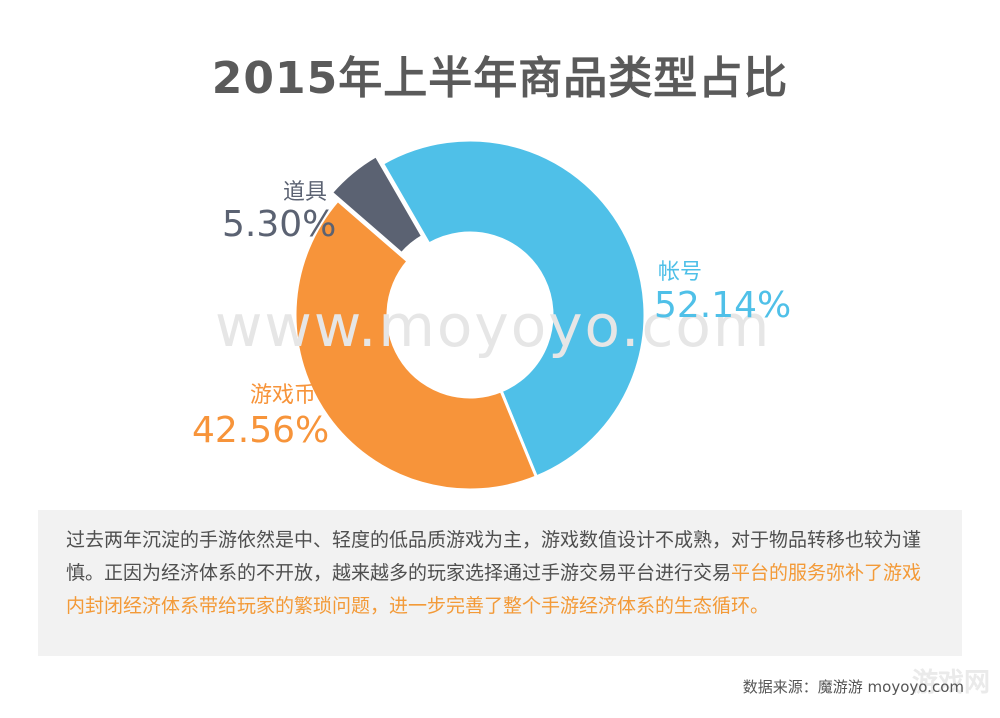  What do you see at coordinates (493, 326) in the screenshot?
I see `watermark: www.moyoyo.com` at bounding box center [493, 326].